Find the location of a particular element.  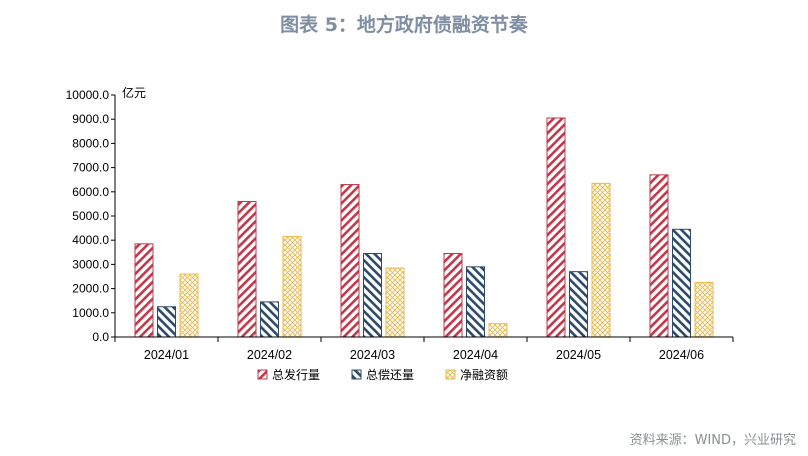

y-tick-label: 5000.0 is located at coordinates (90, 216).